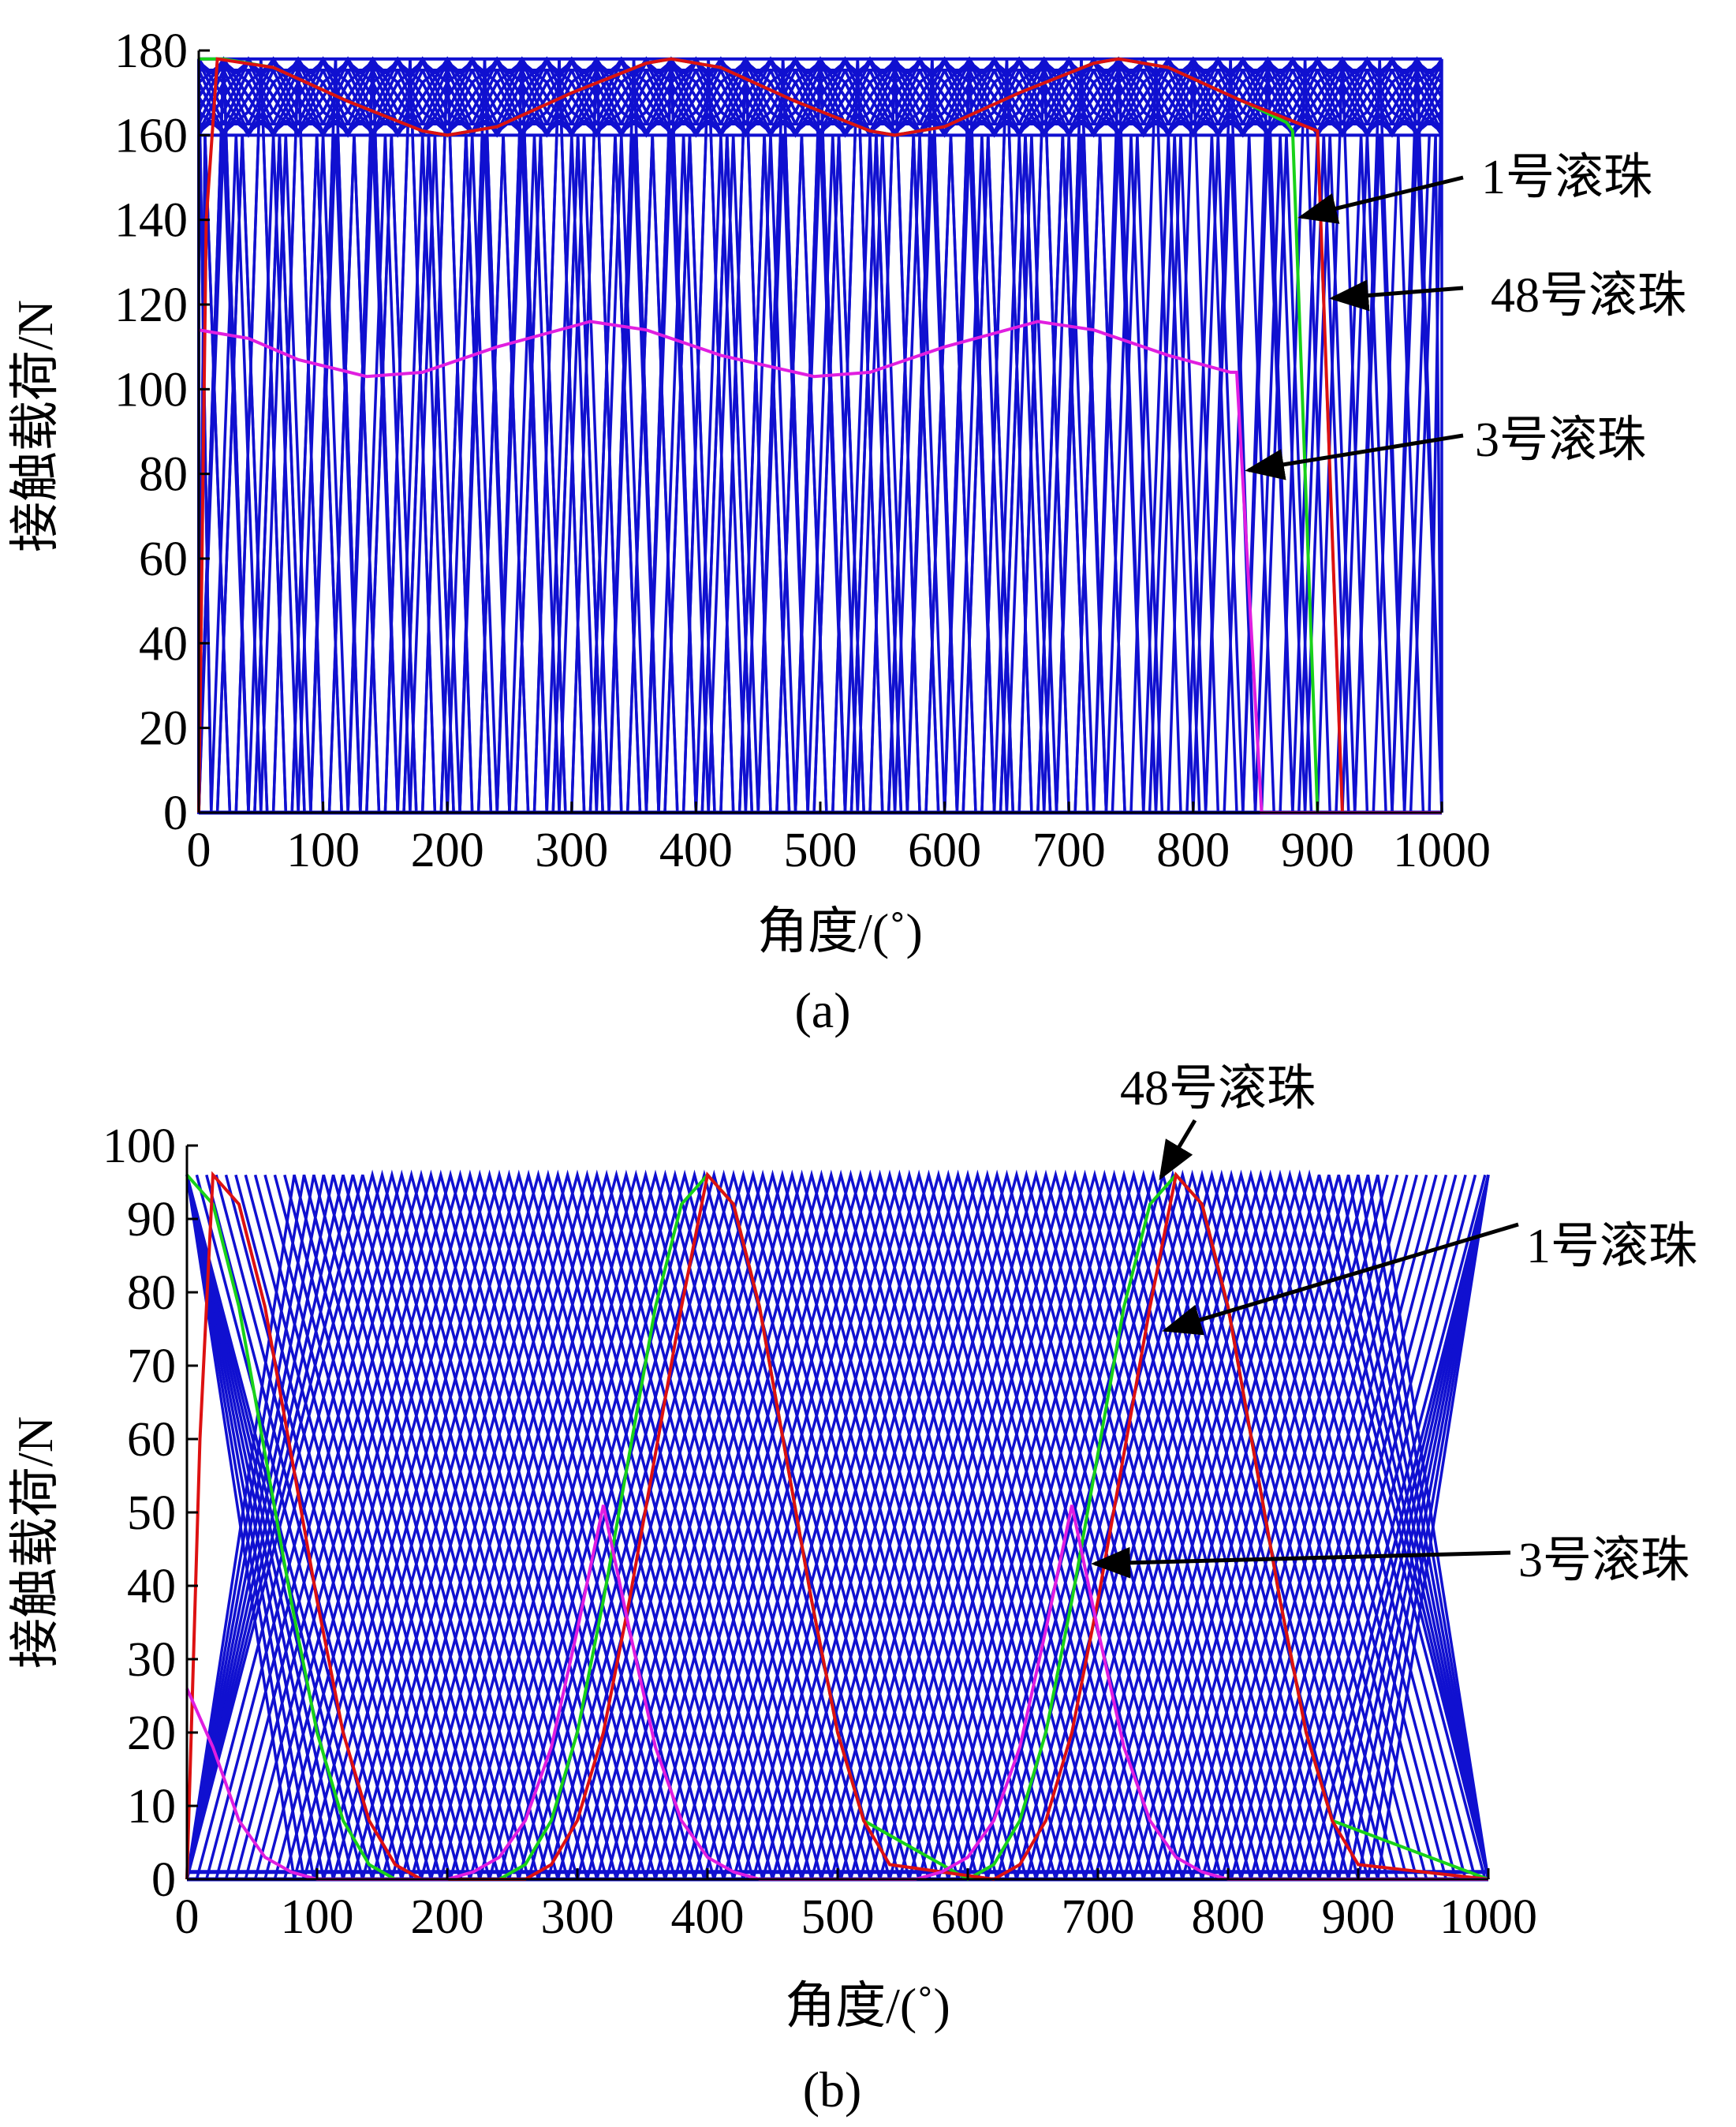 The image size is (1736, 2127). Describe the element at coordinates (151, 1513) in the screenshot. I see `y-tick-label: 50` at that location.